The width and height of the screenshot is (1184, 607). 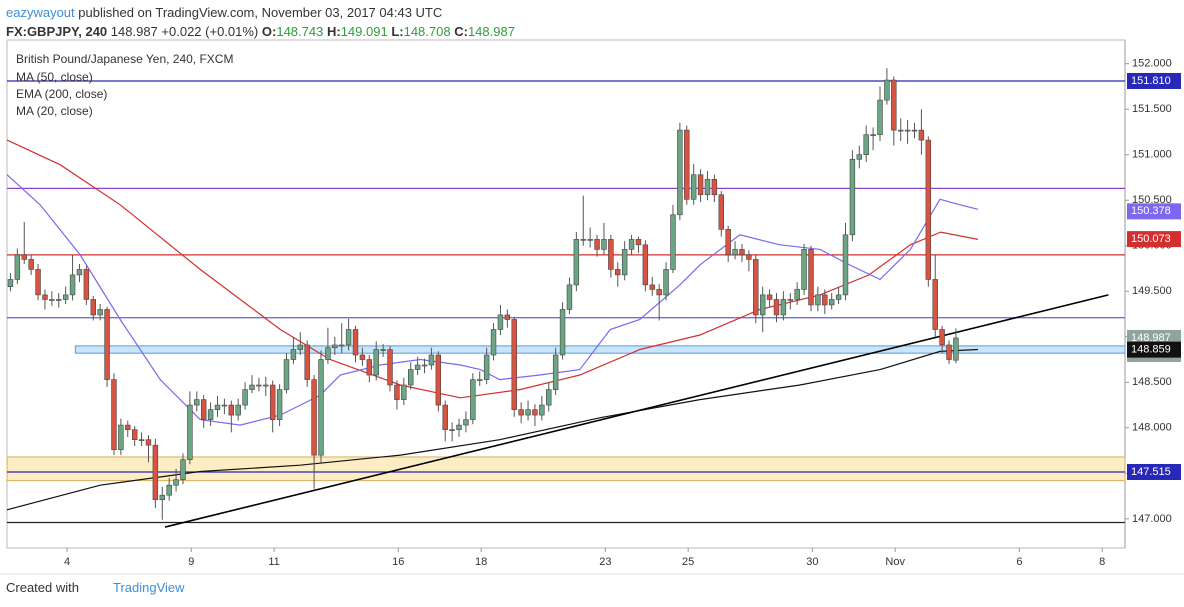 What do you see at coordinates (605, 562) in the screenshot?
I see `x-tick-label: 23` at bounding box center [605, 562].